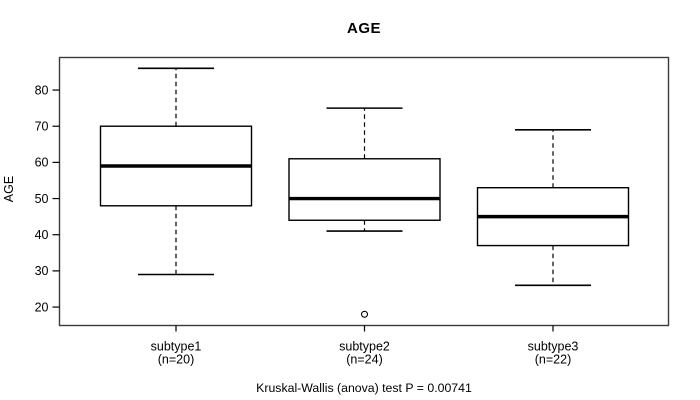 This screenshot has height=400, width=700. What do you see at coordinates (364, 314) in the screenshot?
I see `outlier-point` at bounding box center [364, 314].